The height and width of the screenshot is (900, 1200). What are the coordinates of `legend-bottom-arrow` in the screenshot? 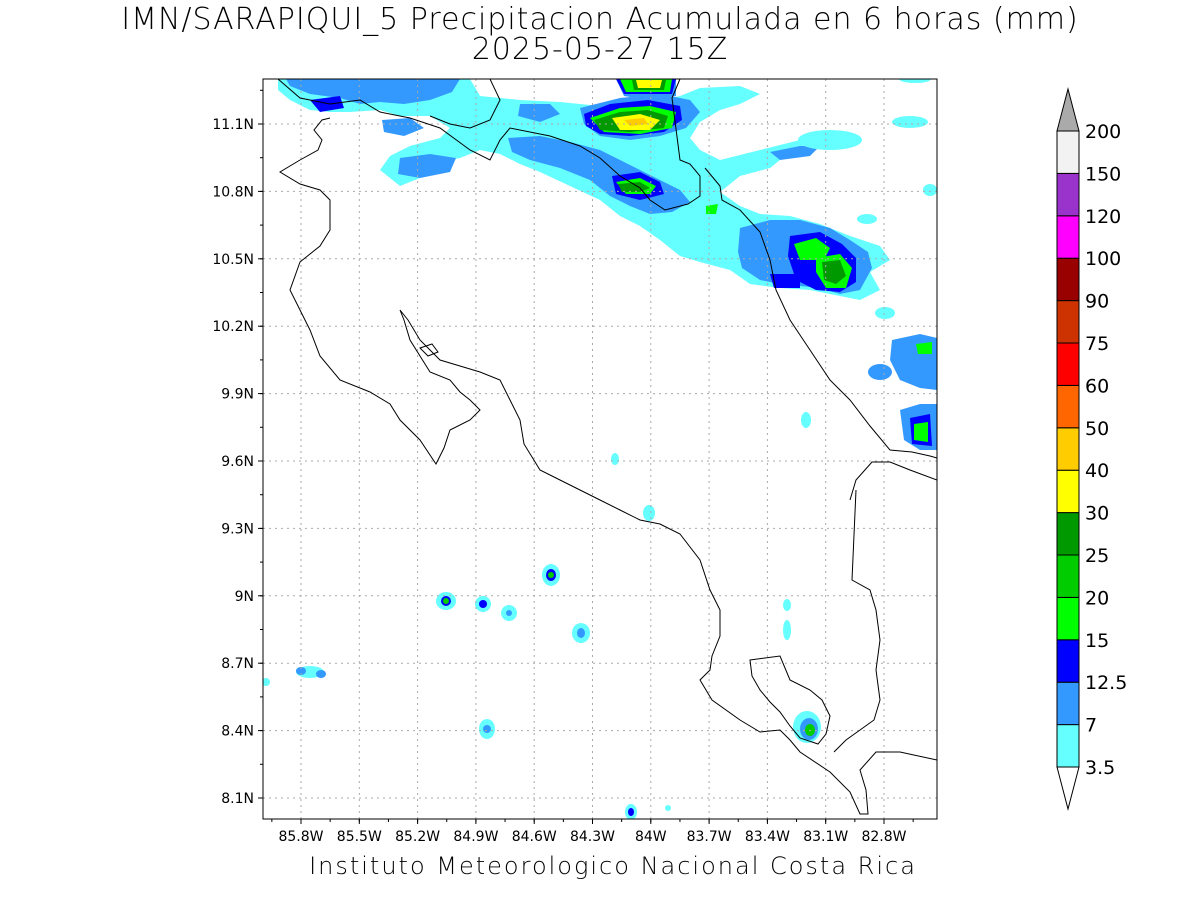 It's located at (1068, 788).